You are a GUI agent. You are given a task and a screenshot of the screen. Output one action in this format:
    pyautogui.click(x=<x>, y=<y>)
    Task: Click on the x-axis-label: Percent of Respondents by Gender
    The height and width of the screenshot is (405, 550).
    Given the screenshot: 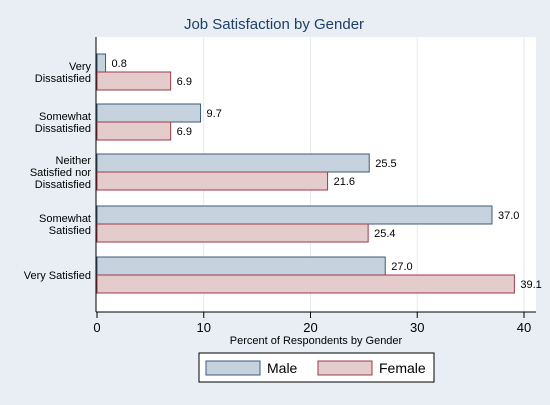 What is the action you would take?
    pyautogui.click(x=316, y=341)
    